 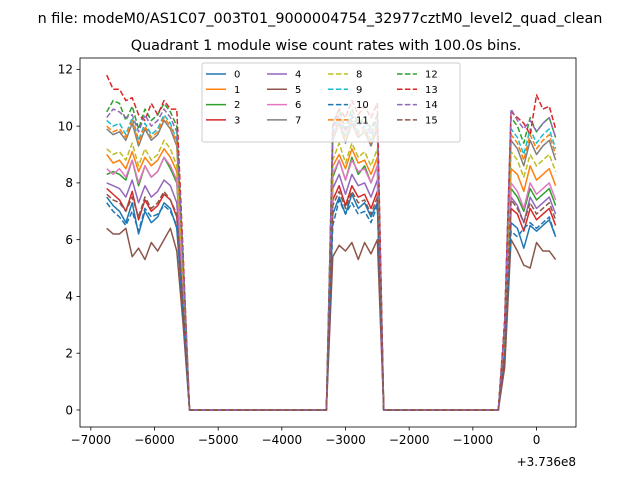 I want to click on y-tick-label: 12, so click(x=65, y=70).